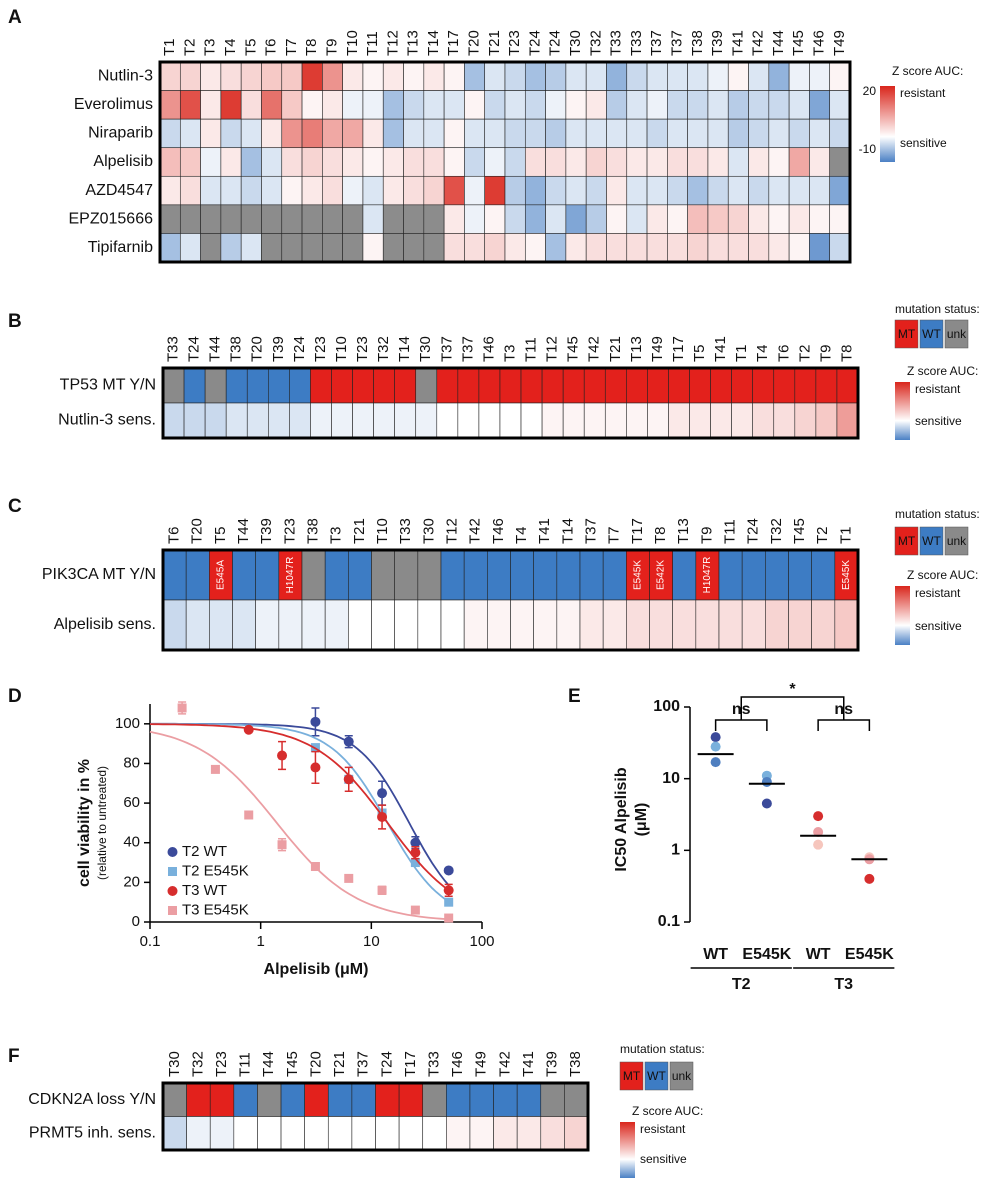 The height and width of the screenshot is (1181, 984). What do you see at coordinates (778, 43) in the screenshot?
I see `column-label: T44` at bounding box center [778, 43].